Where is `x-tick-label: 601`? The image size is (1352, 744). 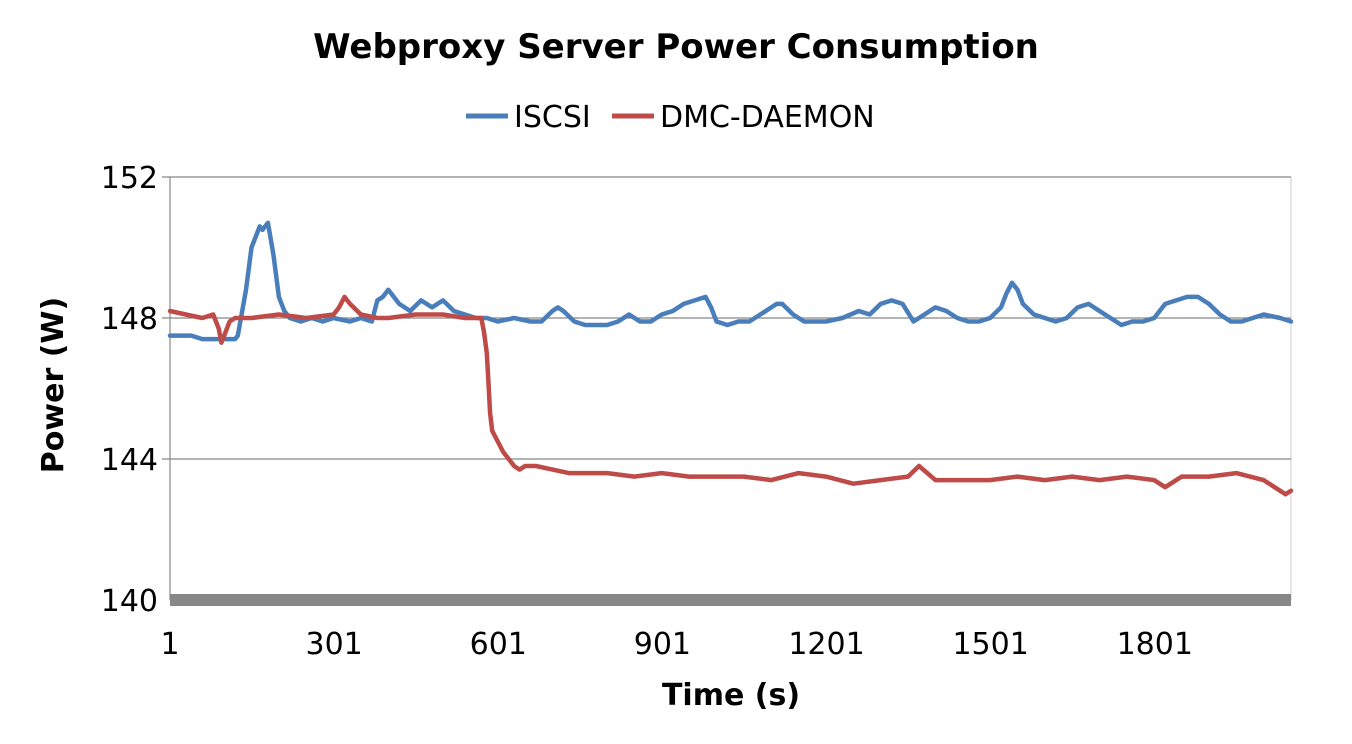
x-tick-label: 601 is located at coordinates (498, 644).